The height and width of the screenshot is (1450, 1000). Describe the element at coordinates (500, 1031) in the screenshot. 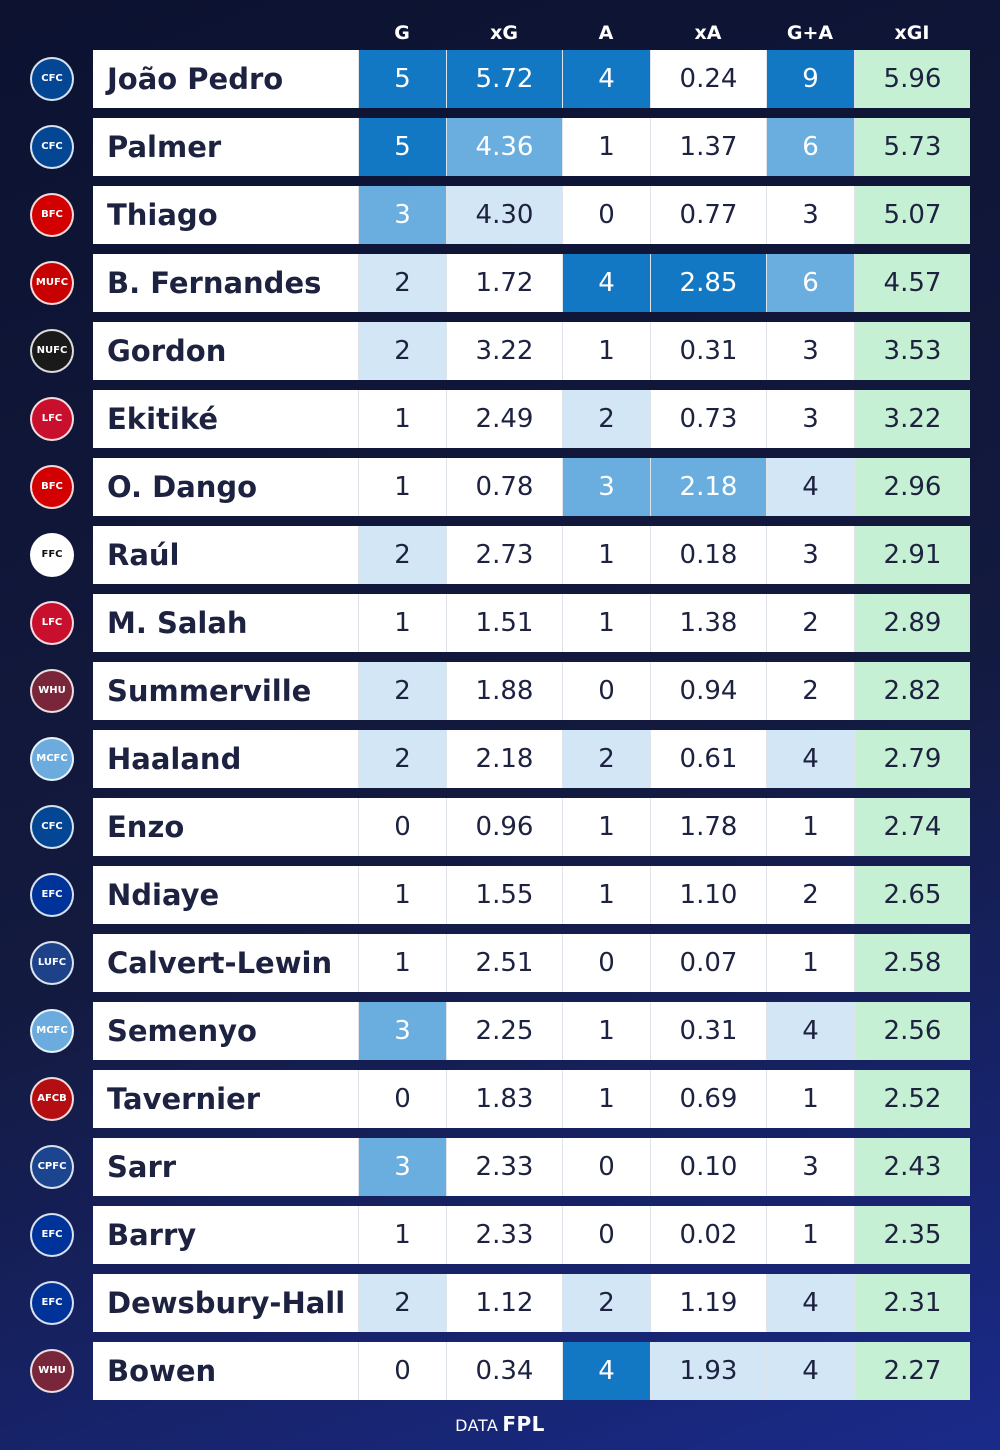

I see `table-row: MCFC Semenyo 3 2.25 1 0.31 4 2.56` at that location.